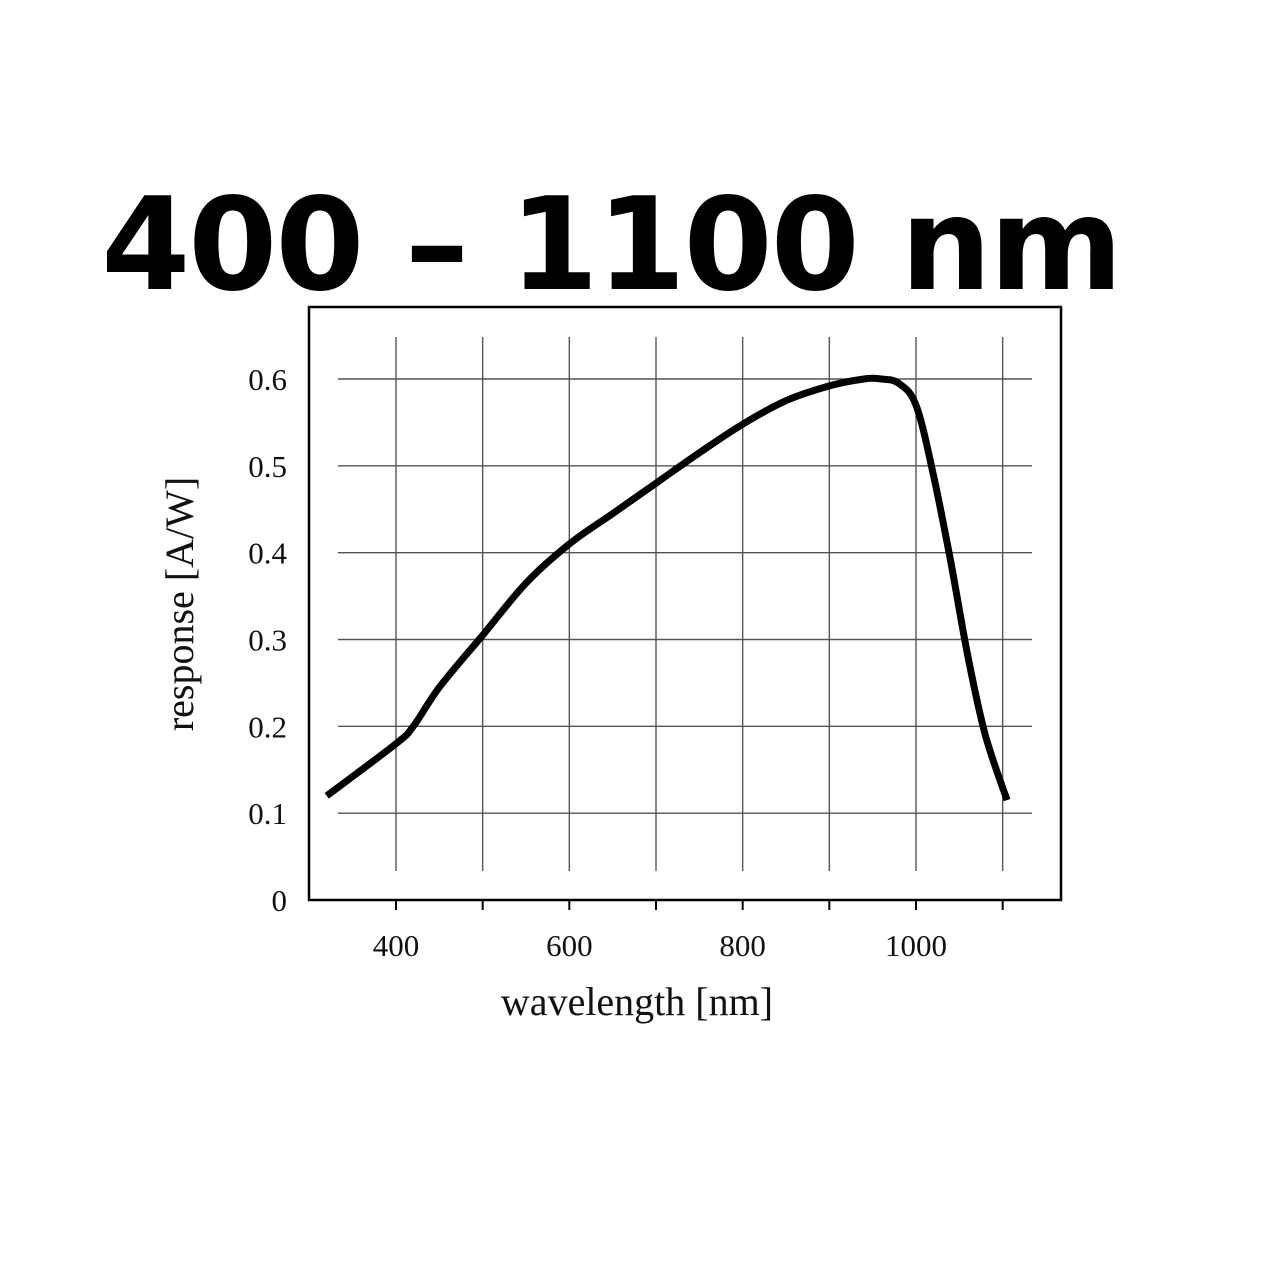 The height and width of the screenshot is (1280, 1280). What do you see at coordinates (612, 245) in the screenshot?
I see `chart-heading: 400 – 1100 nm` at bounding box center [612, 245].